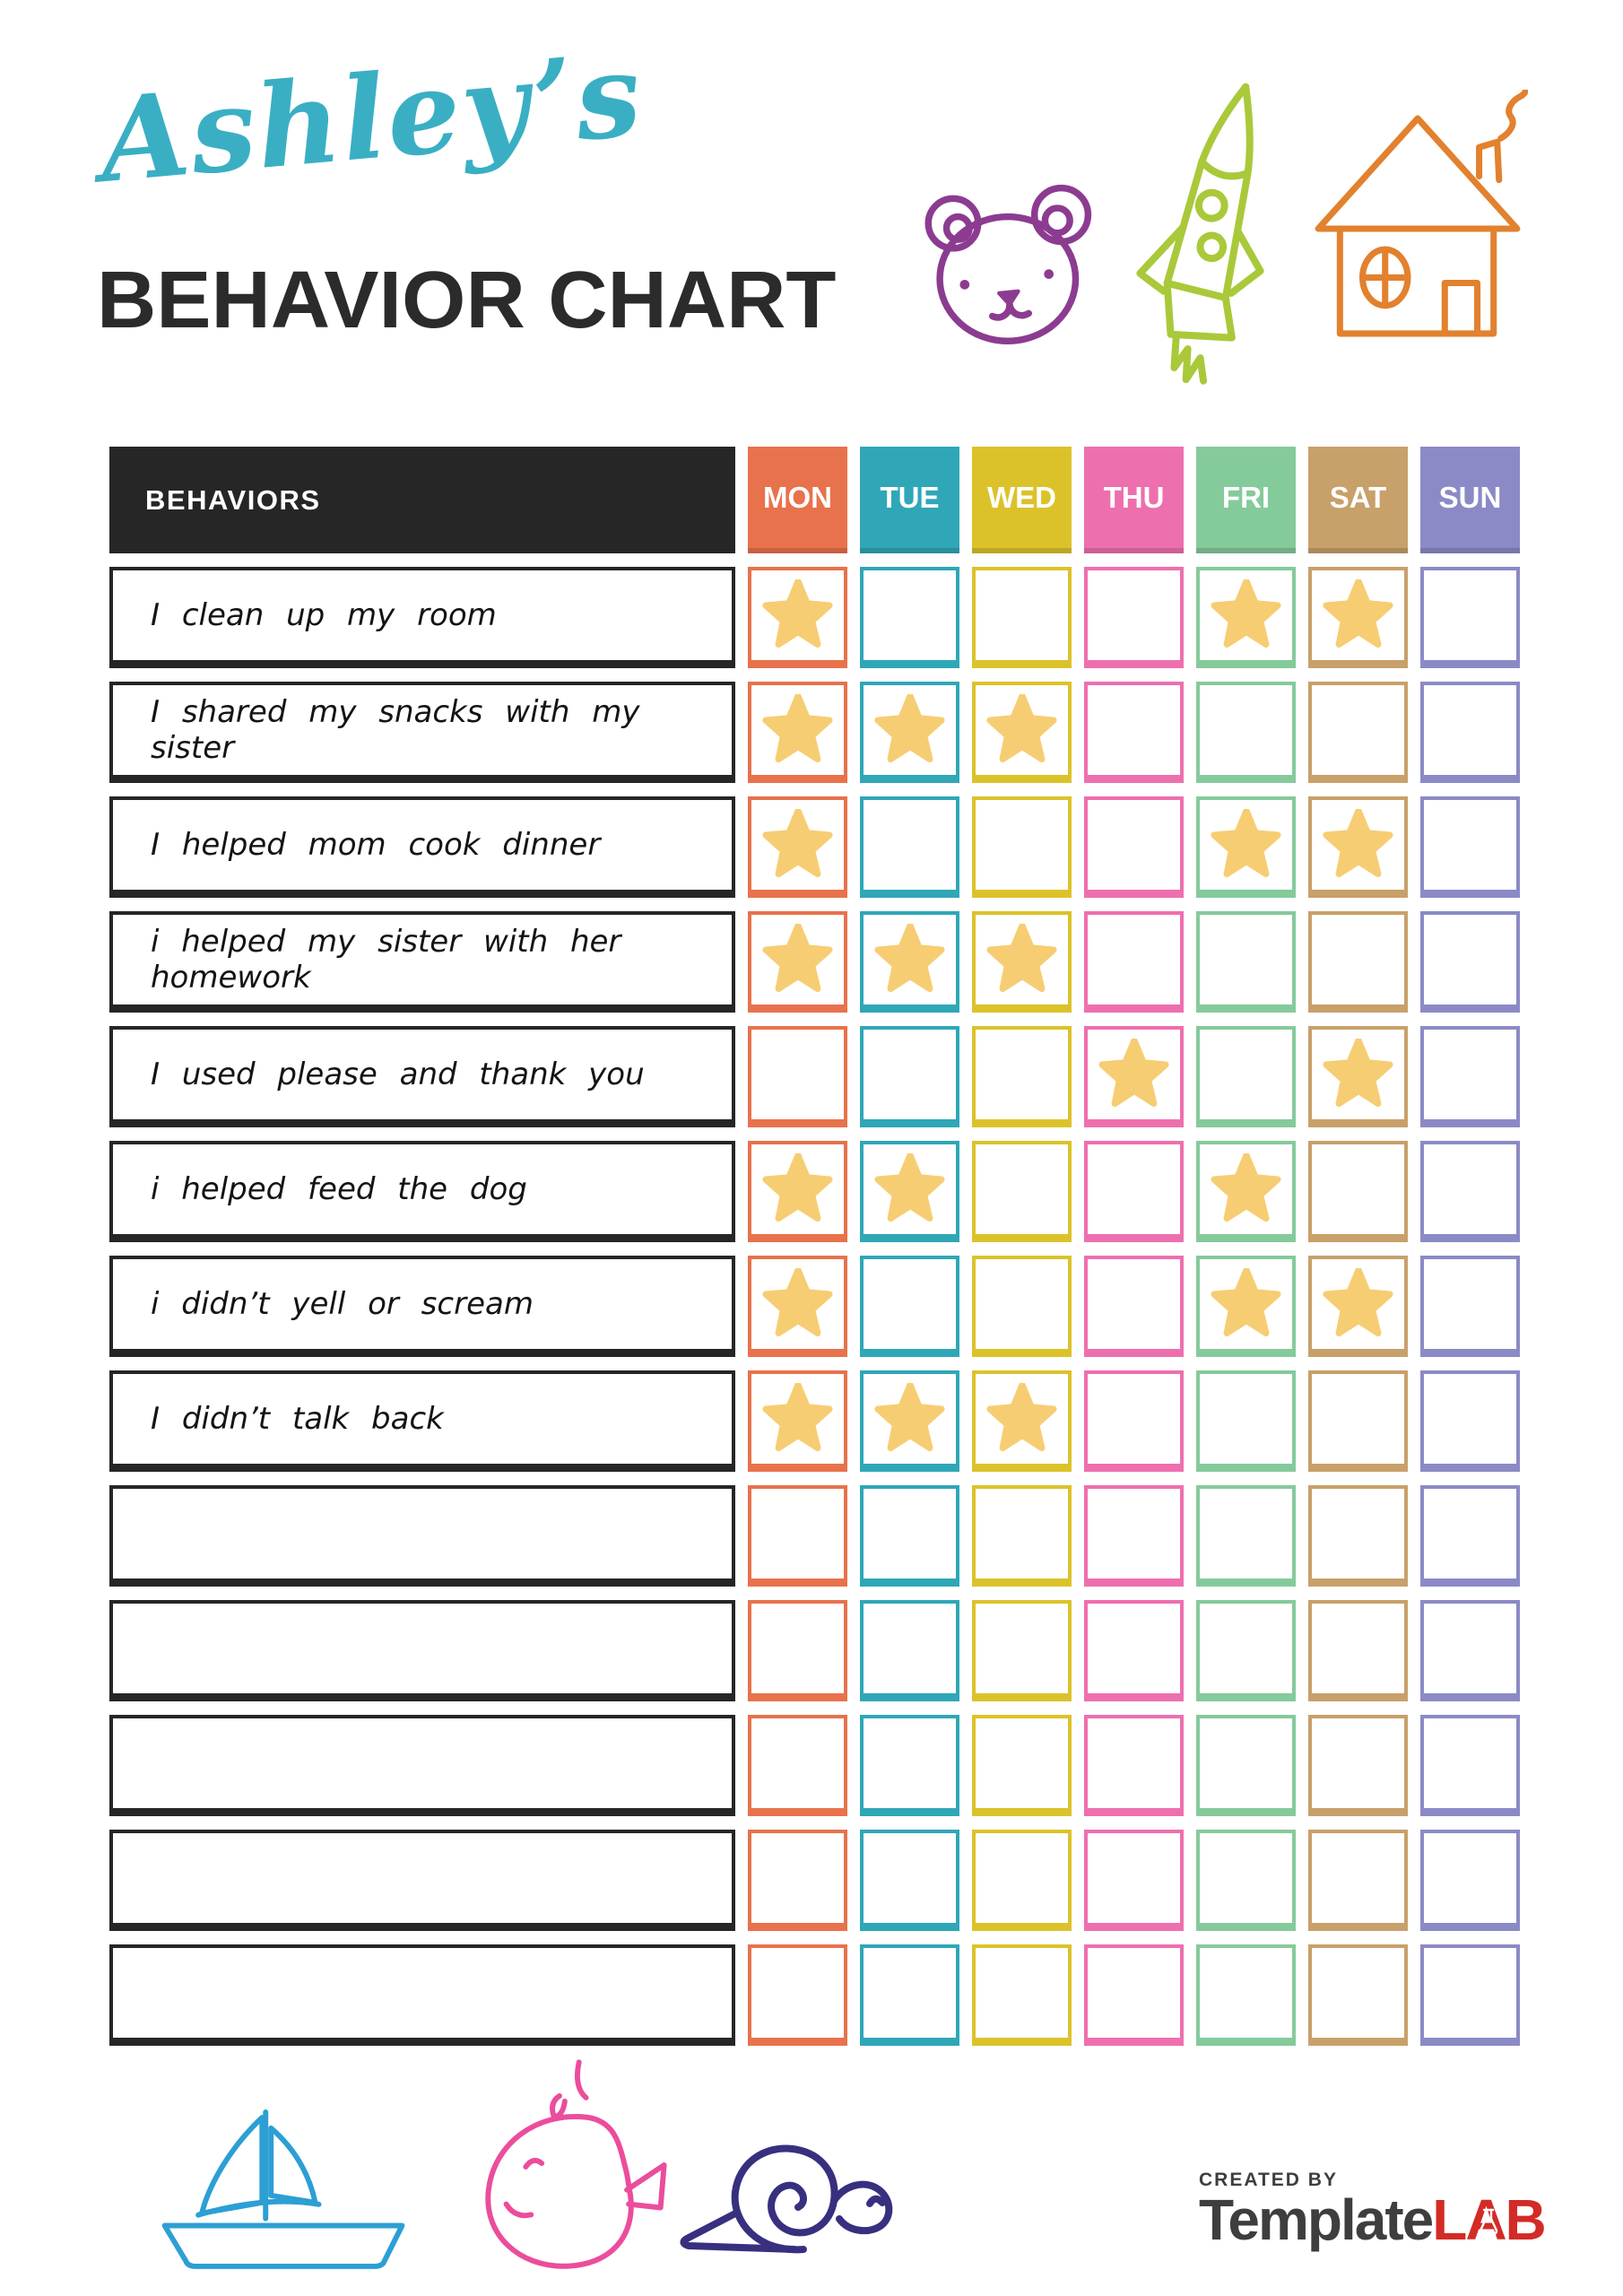  I want to click on behavior-input-row-6: i helped feed the dog, so click(422, 1191).